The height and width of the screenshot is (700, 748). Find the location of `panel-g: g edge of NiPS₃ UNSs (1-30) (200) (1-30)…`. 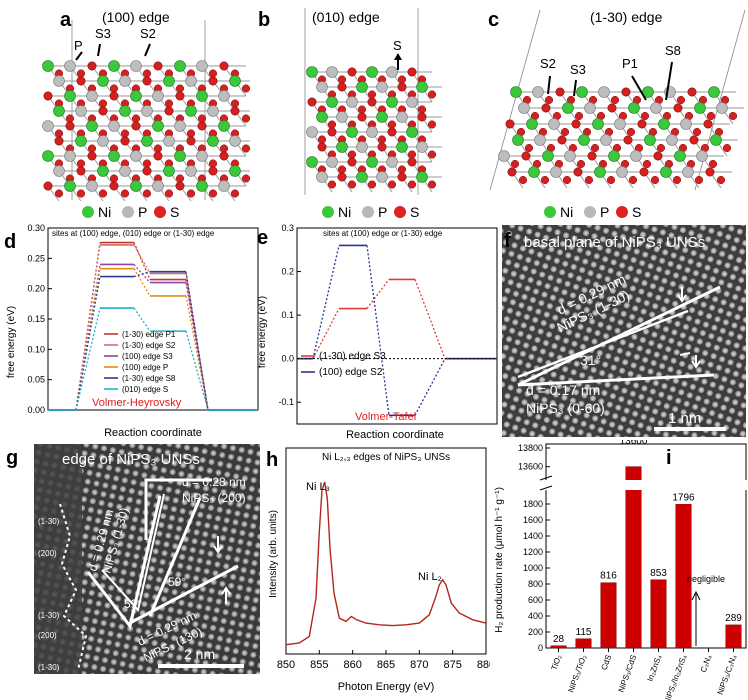

panel-g: g edge of NiPS₃ UNSs (1-30) (200) (1-30)… is located at coordinates (133, 559).